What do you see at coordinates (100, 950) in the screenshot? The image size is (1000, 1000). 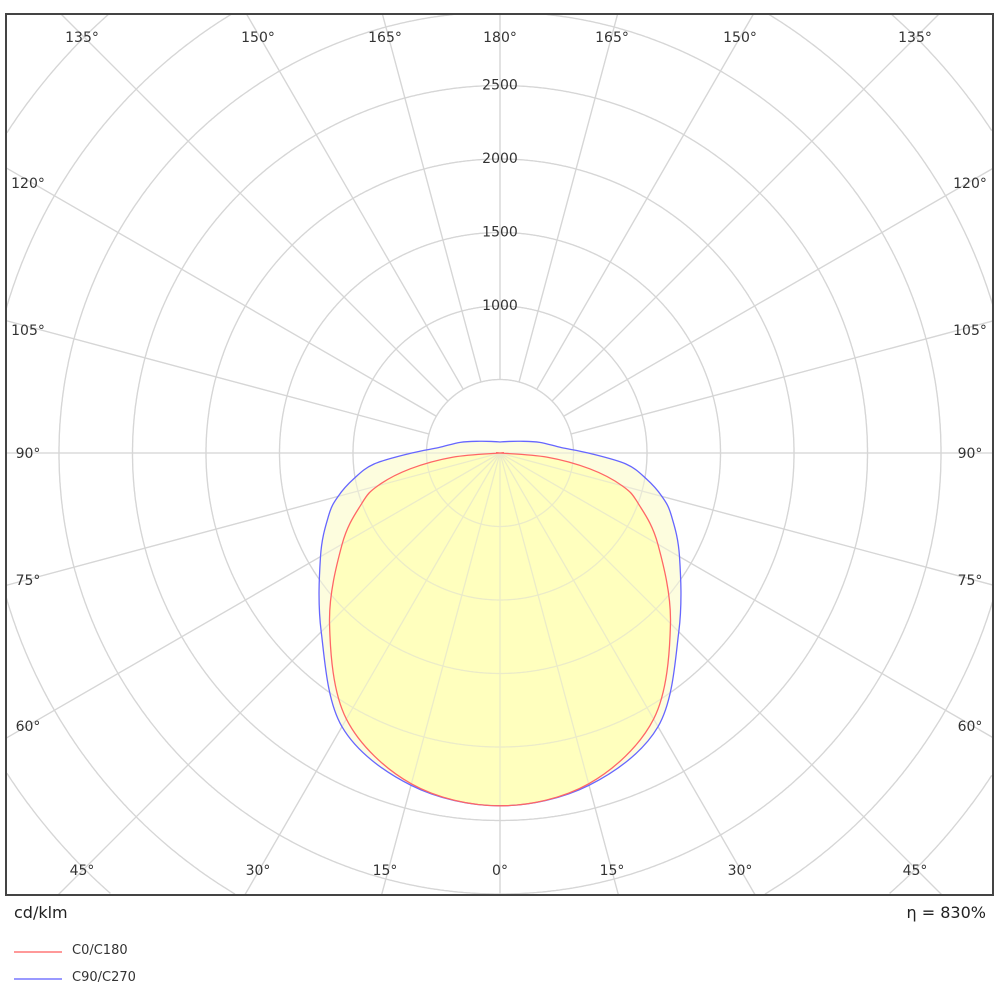 I see `legend-label-c0: C0/C180` at bounding box center [100, 950].